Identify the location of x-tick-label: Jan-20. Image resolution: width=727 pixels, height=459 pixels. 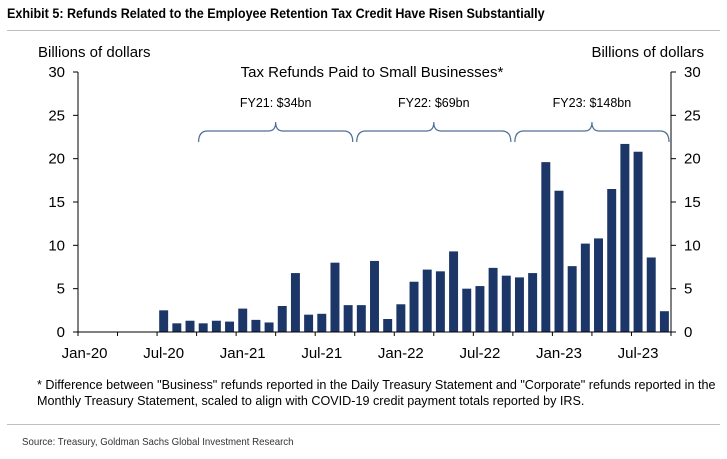
(85, 353).